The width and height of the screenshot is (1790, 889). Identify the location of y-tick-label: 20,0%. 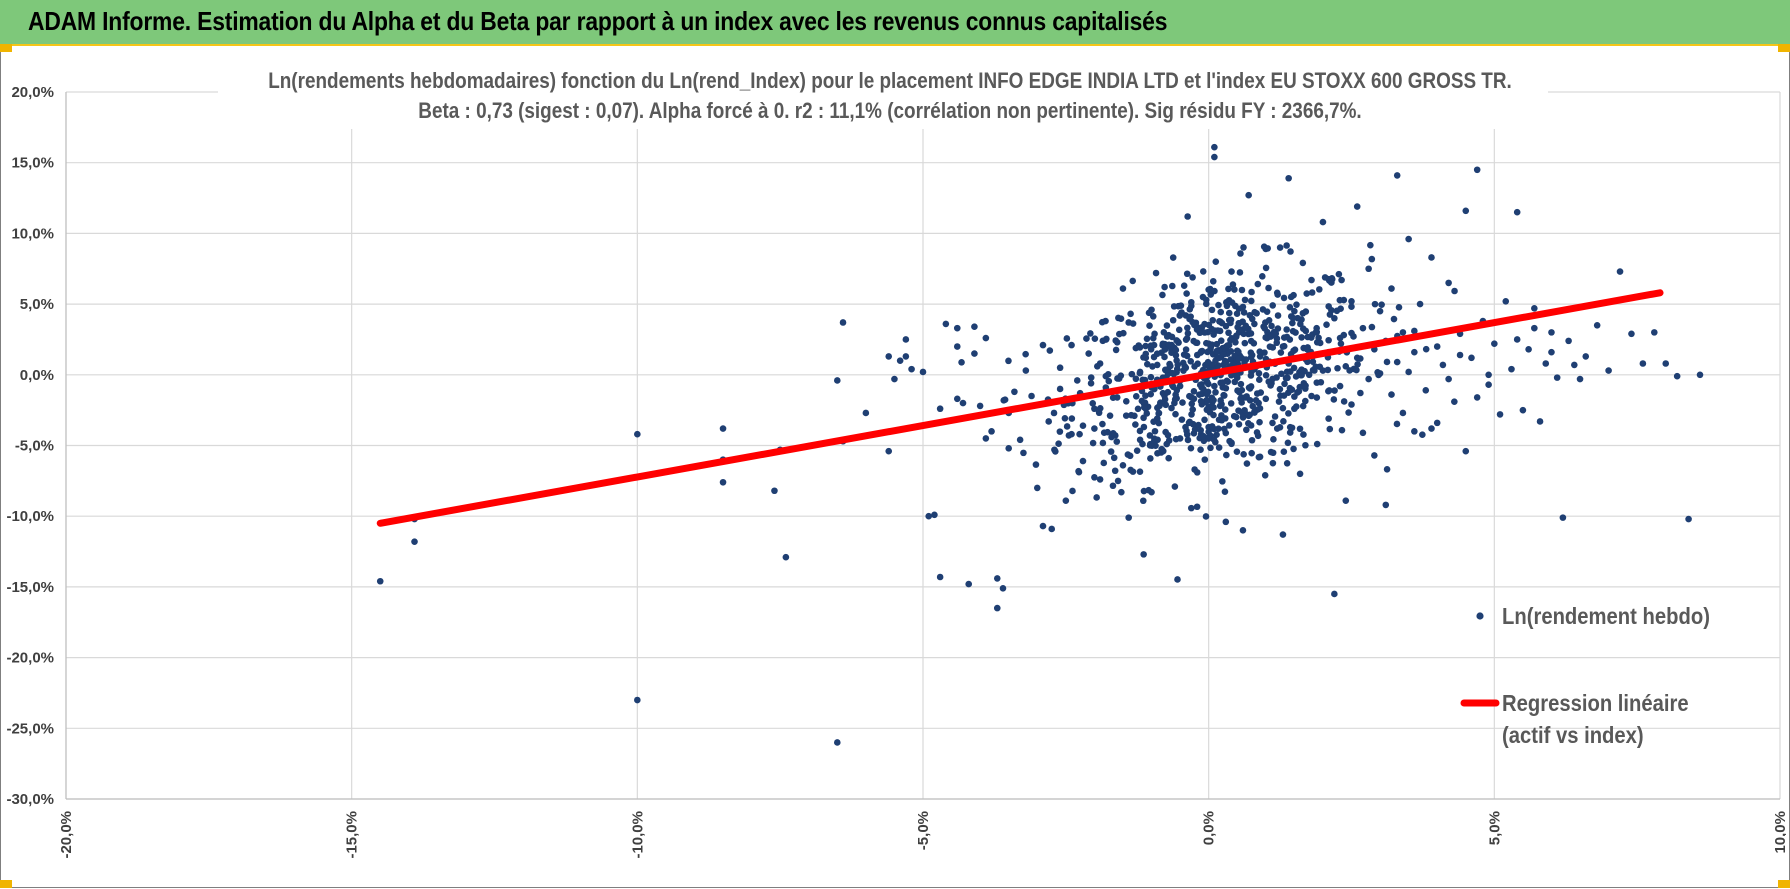
(32, 92).